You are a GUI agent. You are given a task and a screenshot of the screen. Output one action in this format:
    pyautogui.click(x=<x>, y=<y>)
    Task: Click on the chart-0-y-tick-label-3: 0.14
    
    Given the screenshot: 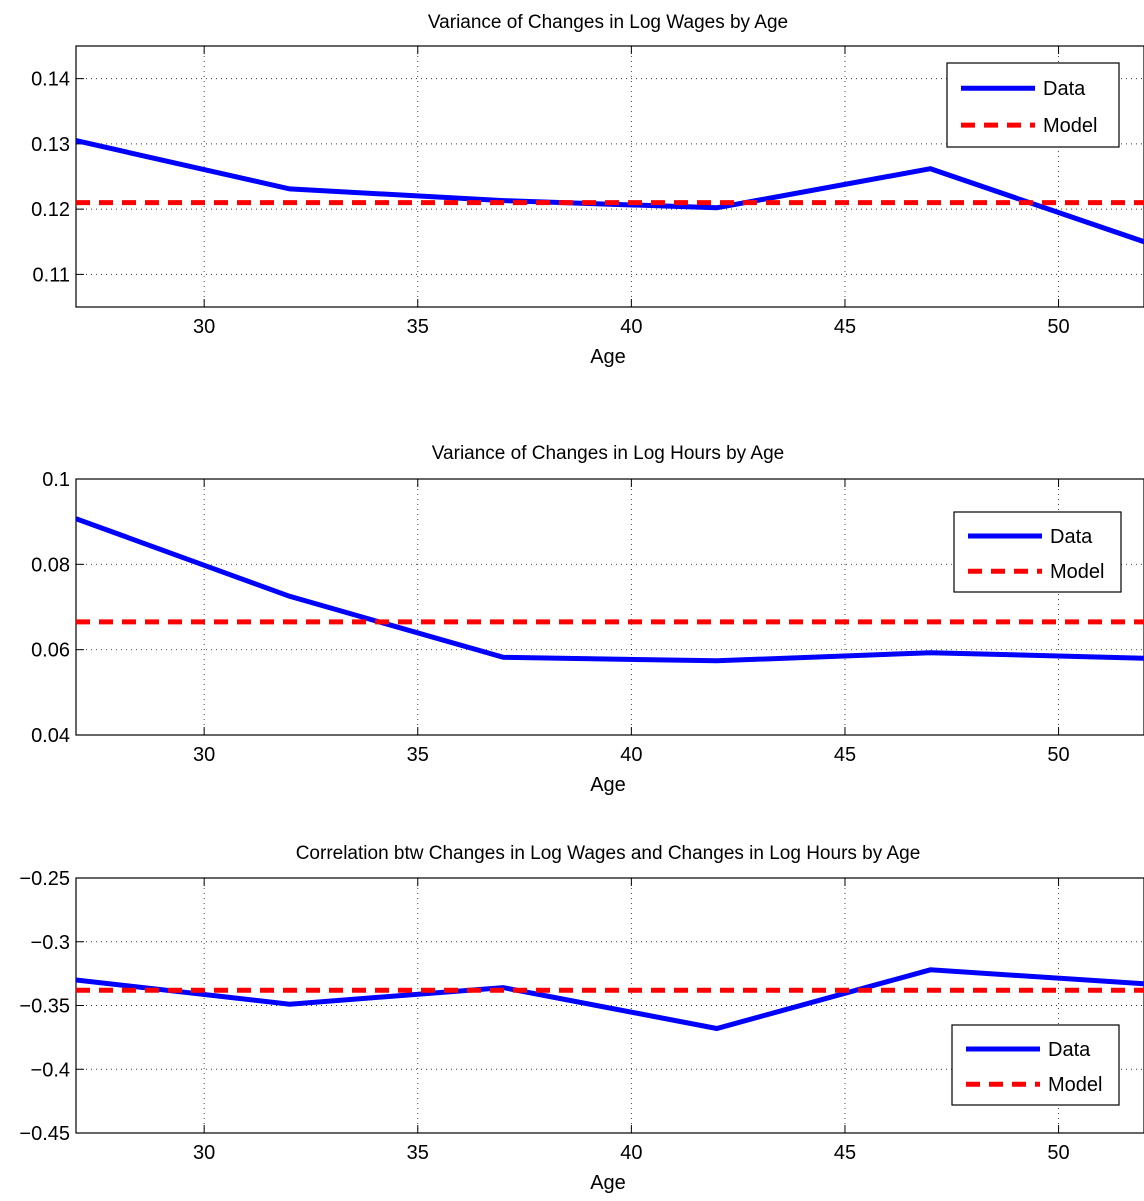 What is the action you would take?
    pyautogui.click(x=50, y=80)
    